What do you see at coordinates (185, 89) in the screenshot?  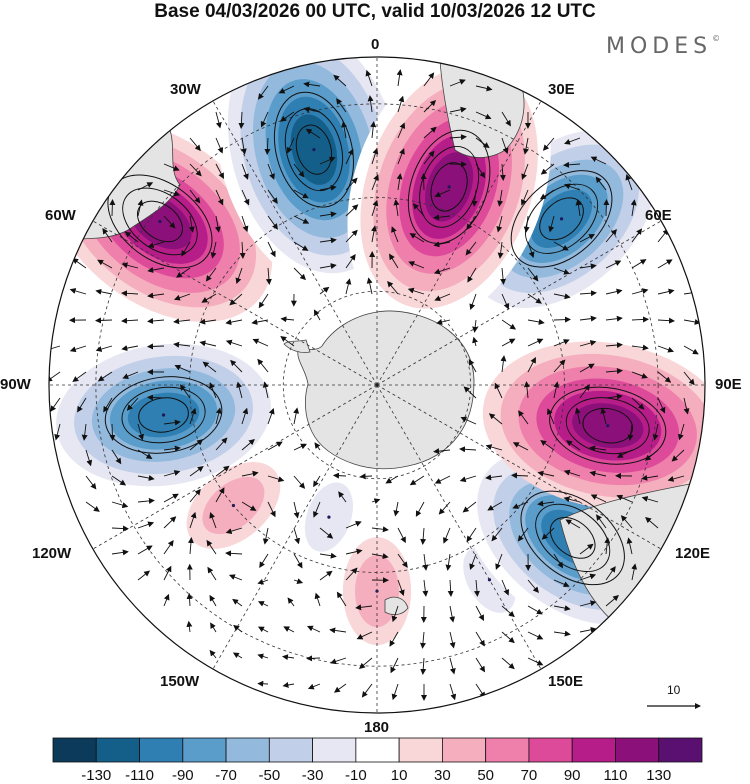 I see `lon-label-30w: 30W` at bounding box center [185, 89].